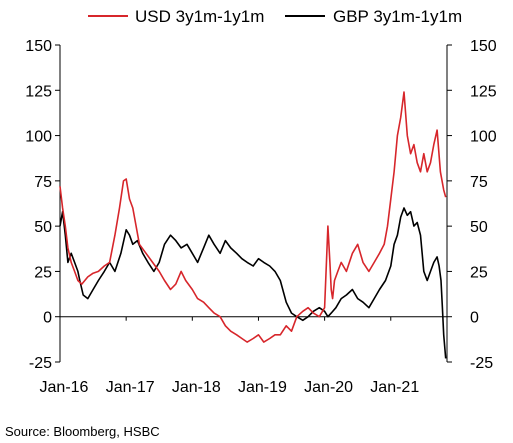  Describe the element at coordinates (43, 182) in the screenshot. I see `left-y-tick-label: 75` at that location.